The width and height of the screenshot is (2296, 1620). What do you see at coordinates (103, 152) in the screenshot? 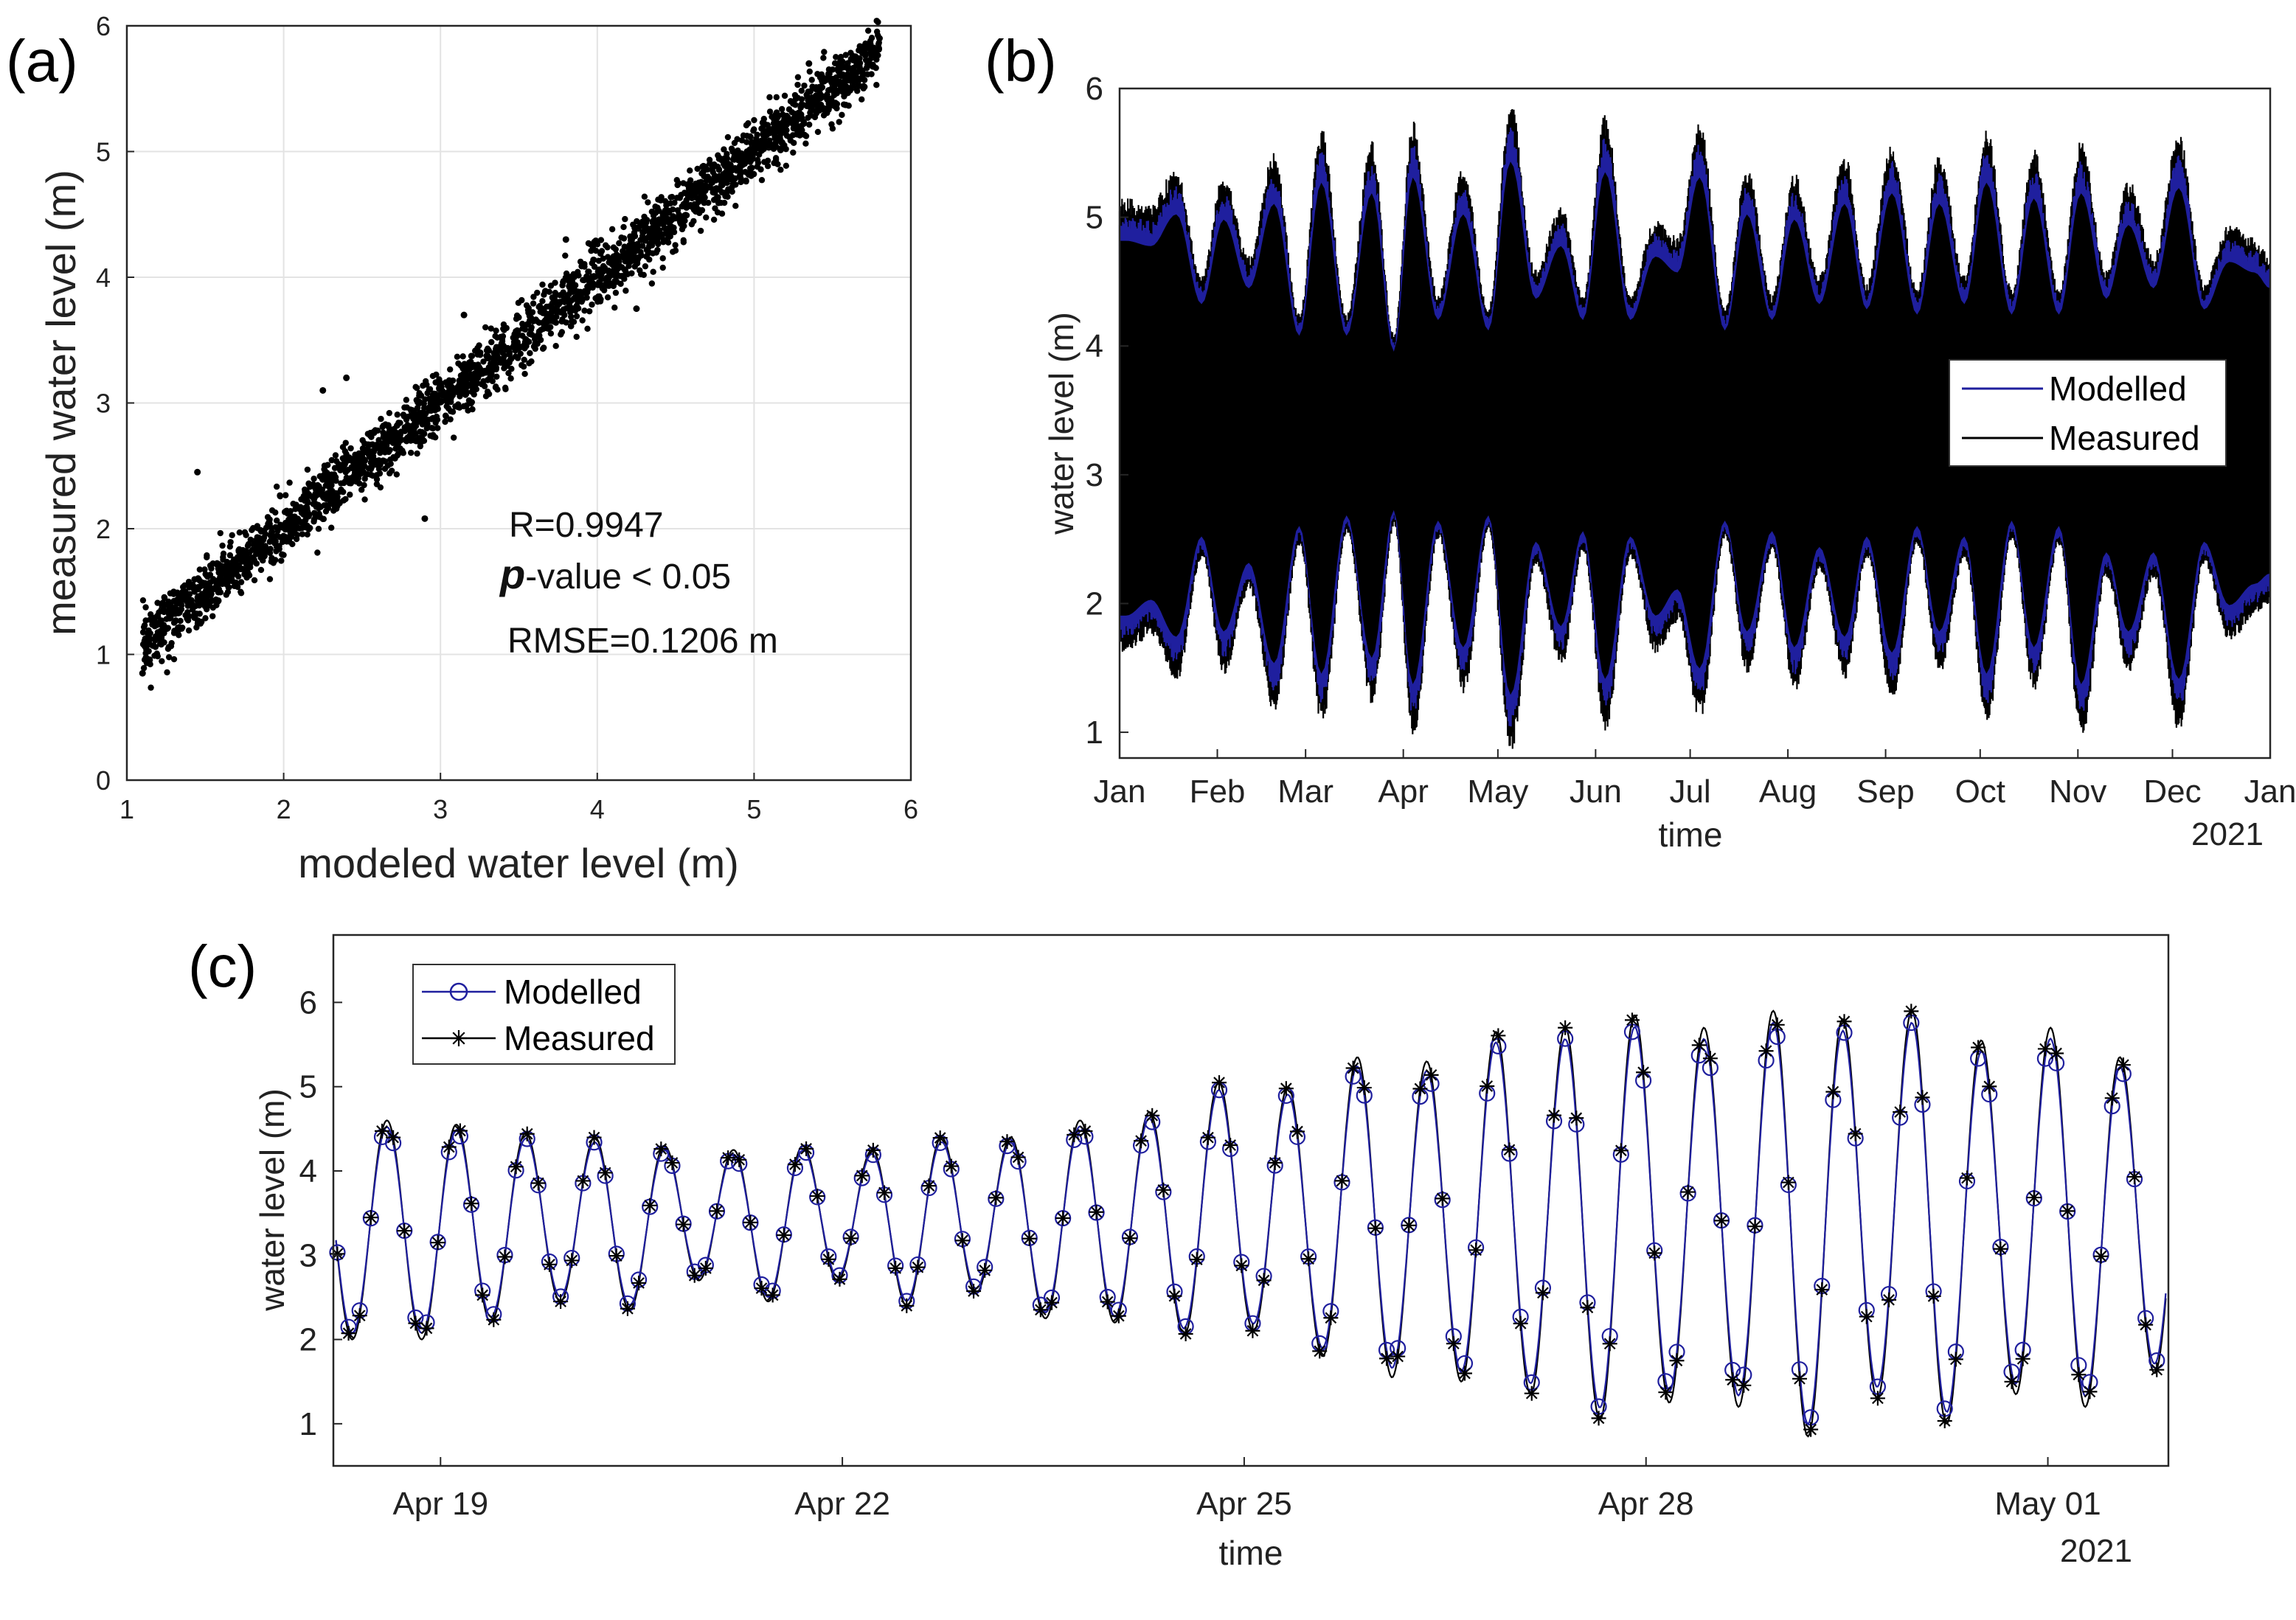
I see `y-tick-label: 5` at bounding box center [103, 152].